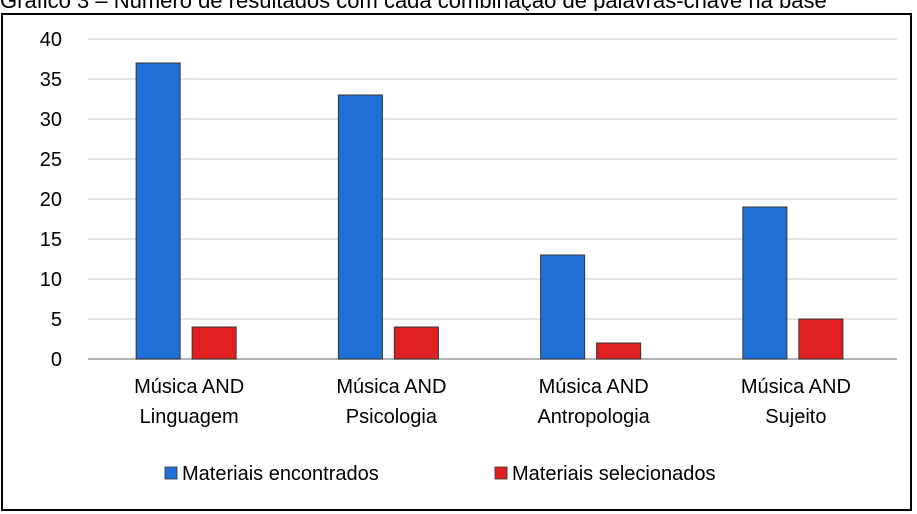 The height and width of the screenshot is (514, 917). I want to click on y-tick-label: 25, so click(51, 160).